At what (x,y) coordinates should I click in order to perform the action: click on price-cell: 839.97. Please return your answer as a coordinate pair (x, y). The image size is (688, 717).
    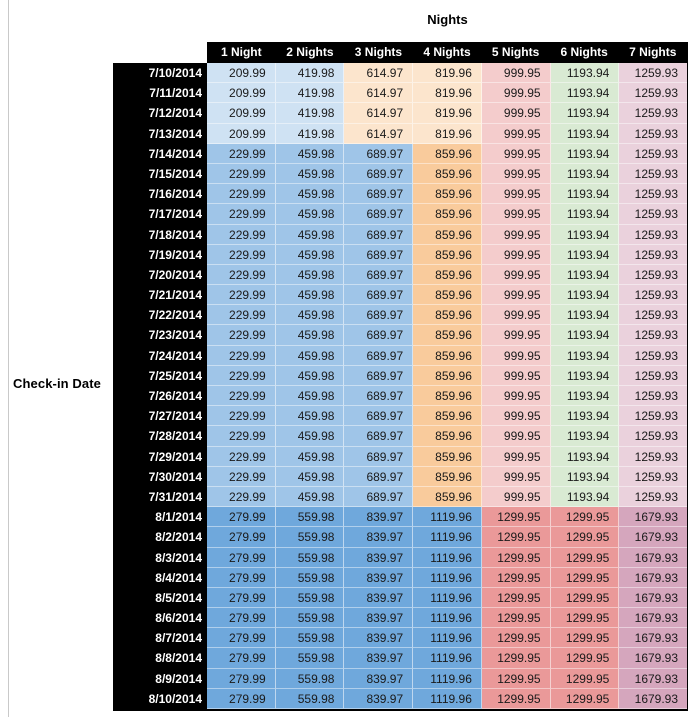
    Looking at the image, I should click on (379, 537).